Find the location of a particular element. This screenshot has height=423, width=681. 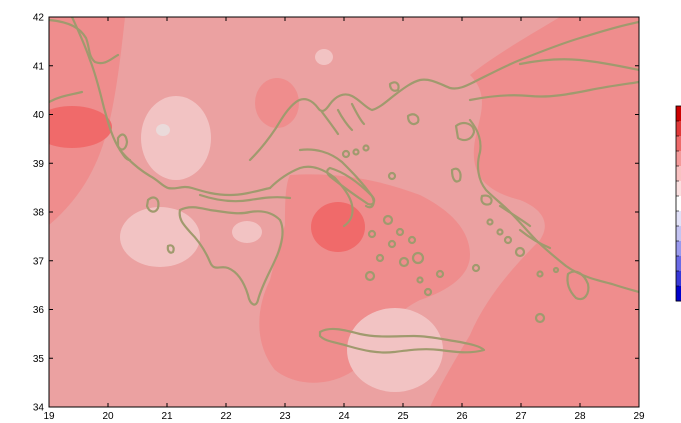

coastline-thasos is located at coordinates (394, 86).